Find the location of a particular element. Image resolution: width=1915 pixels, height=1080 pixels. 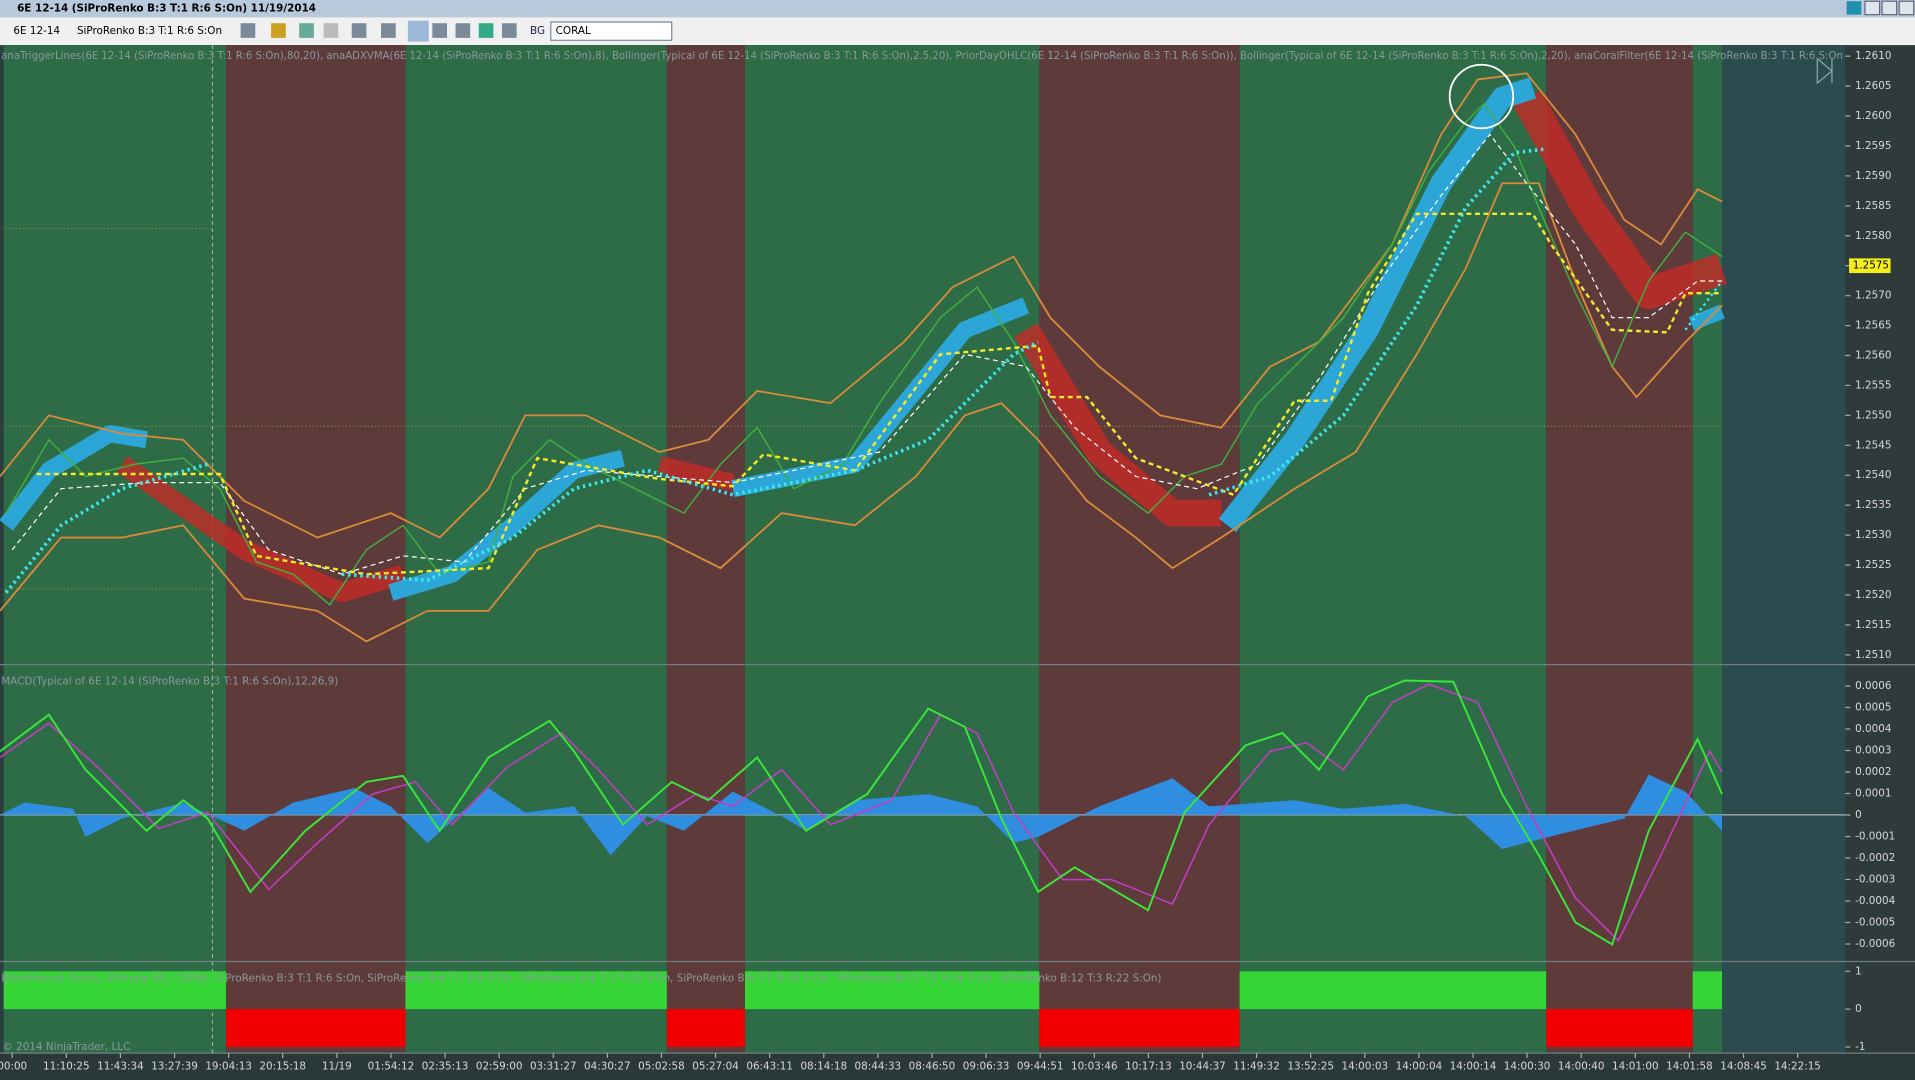

axis-tick-label: 1.2580 is located at coordinates (1873, 236).